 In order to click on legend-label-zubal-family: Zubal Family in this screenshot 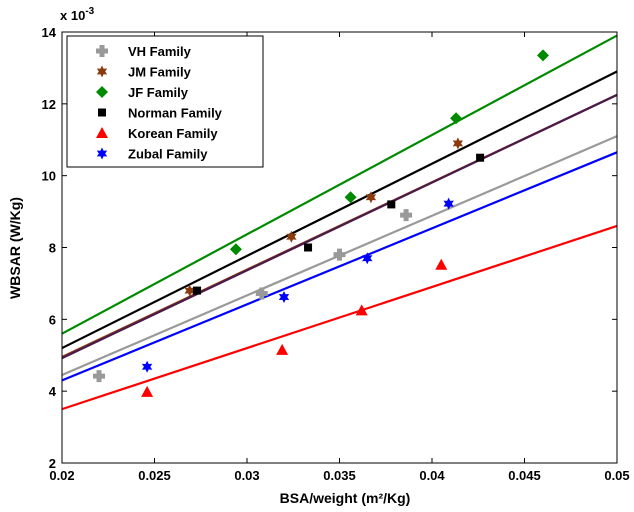, I will do `click(168, 154)`.